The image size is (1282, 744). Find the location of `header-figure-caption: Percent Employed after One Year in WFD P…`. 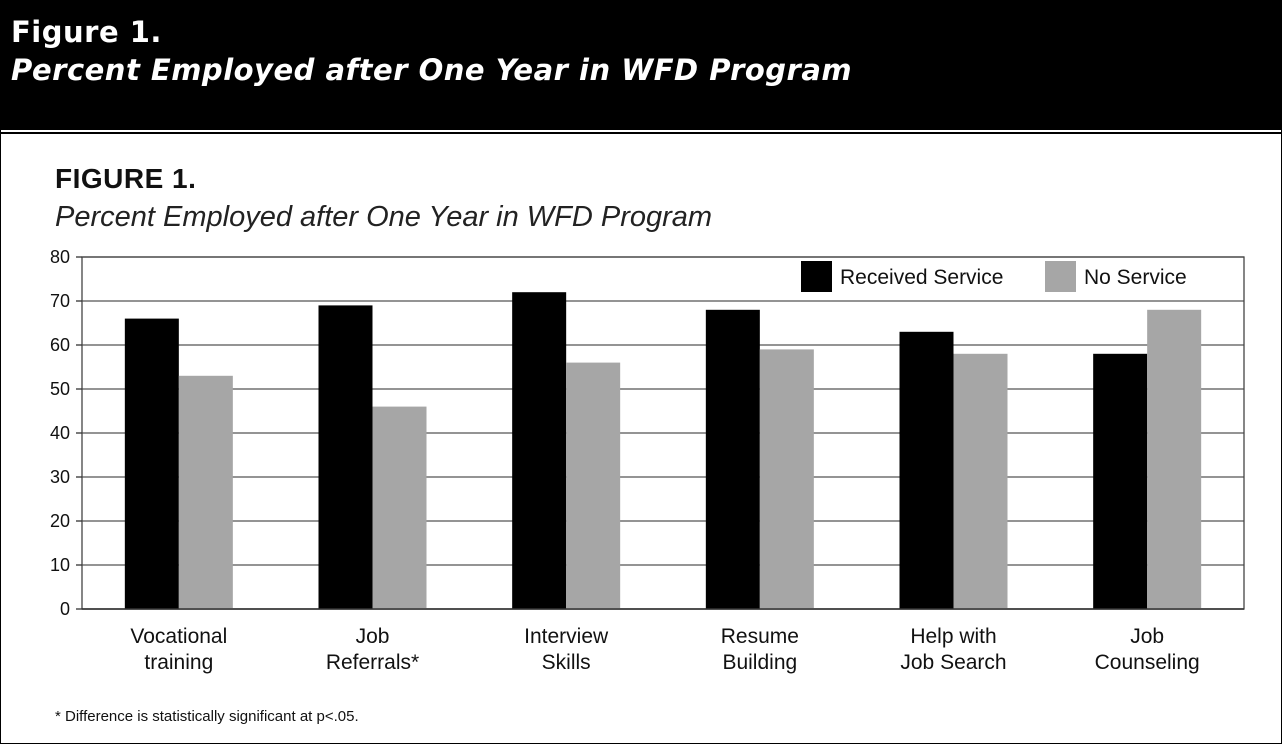

header-figure-caption: Percent Employed after One Year in WFD P… is located at coordinates (432, 70).